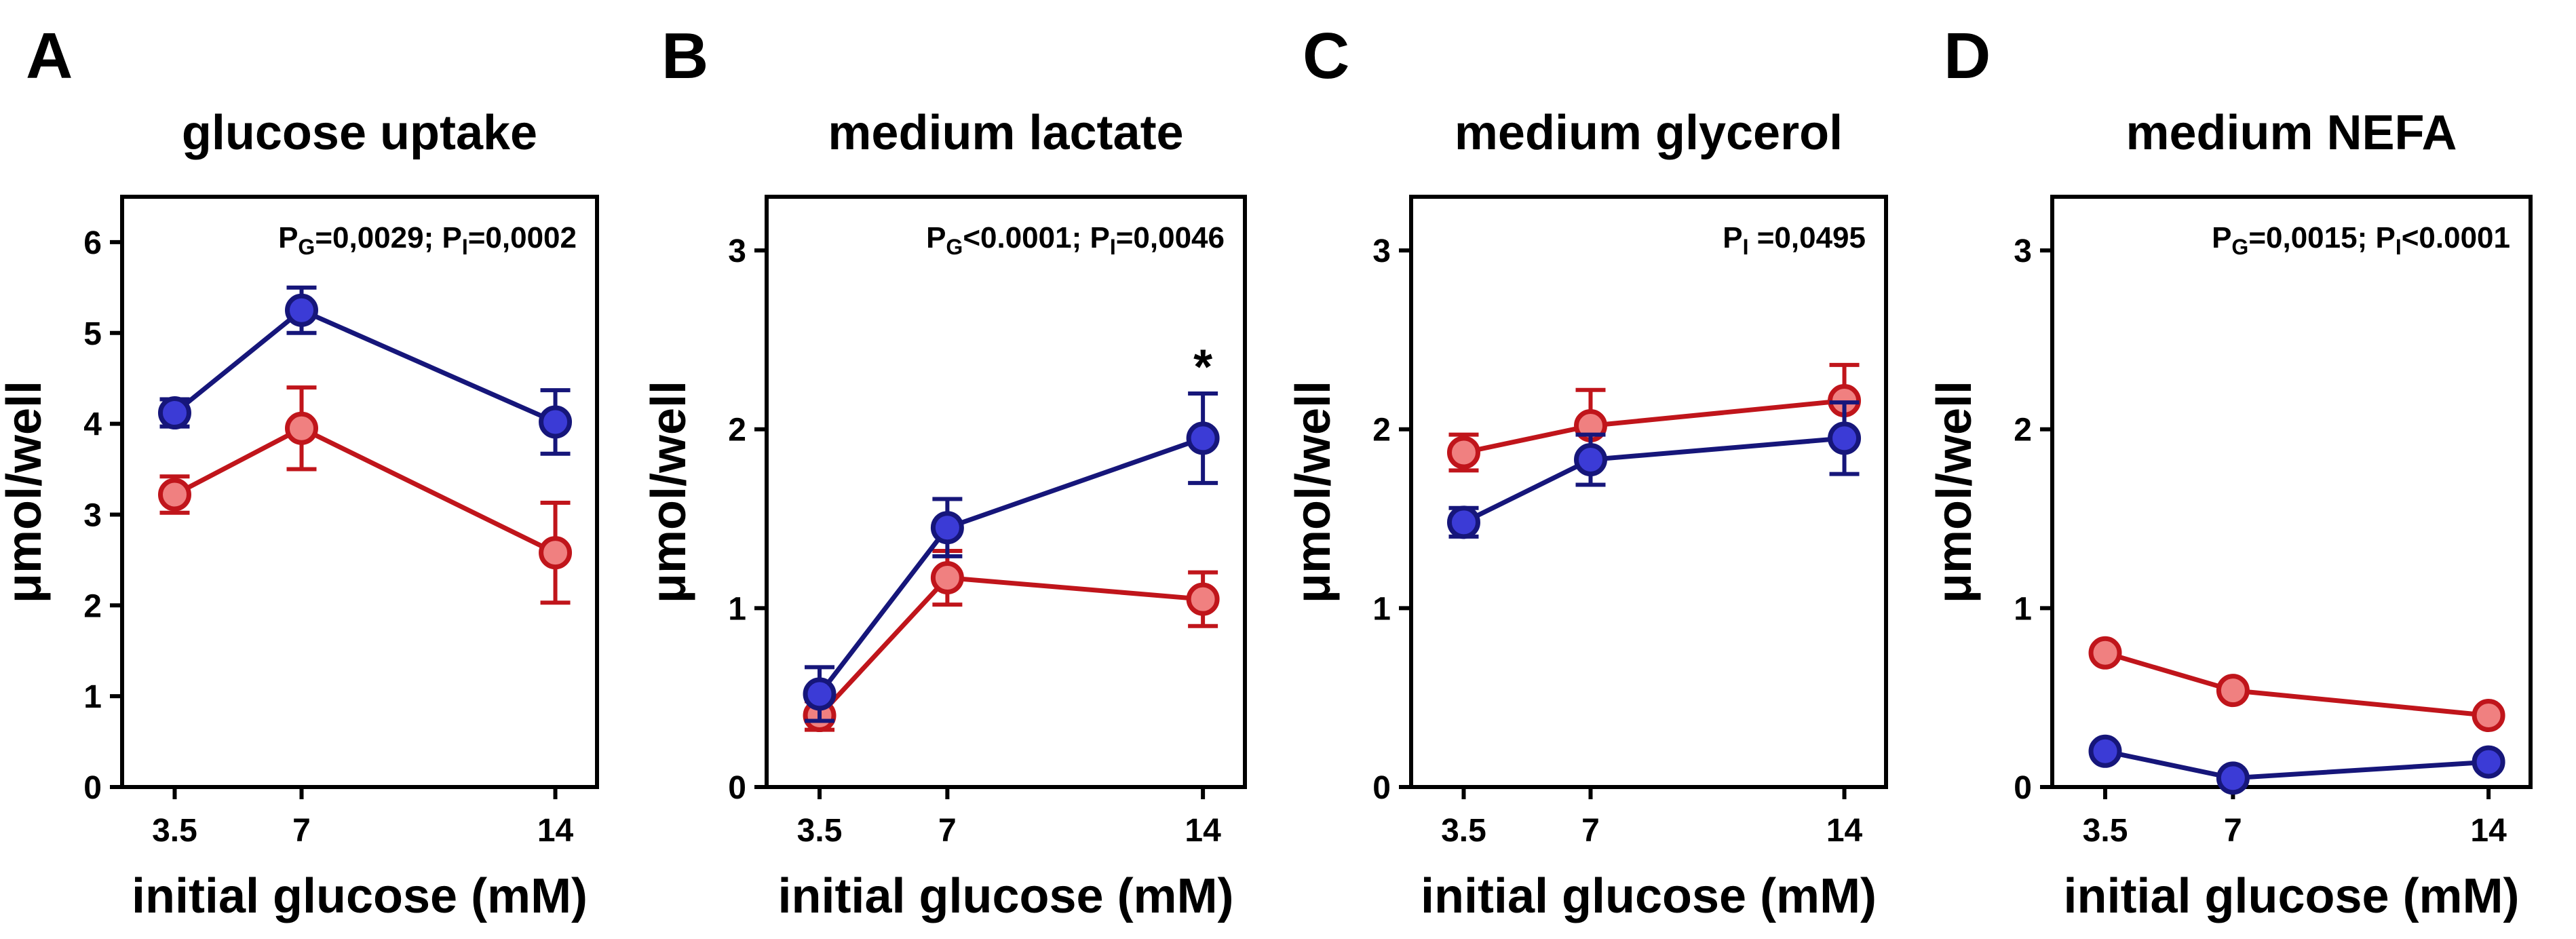 This screenshot has width=2576, height=939. I want to click on y-tick-label: 6, so click(92, 243).